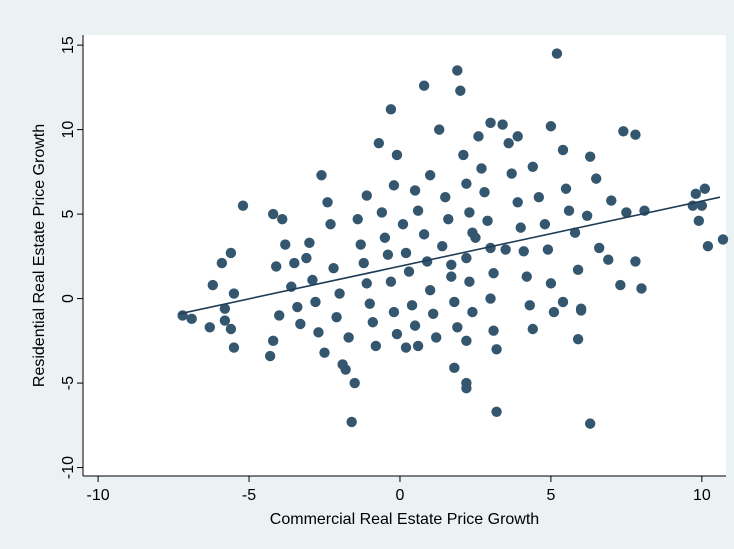 The image size is (734, 549). Describe the element at coordinates (68, 467) in the screenshot. I see `y-tick-label: -10` at that location.